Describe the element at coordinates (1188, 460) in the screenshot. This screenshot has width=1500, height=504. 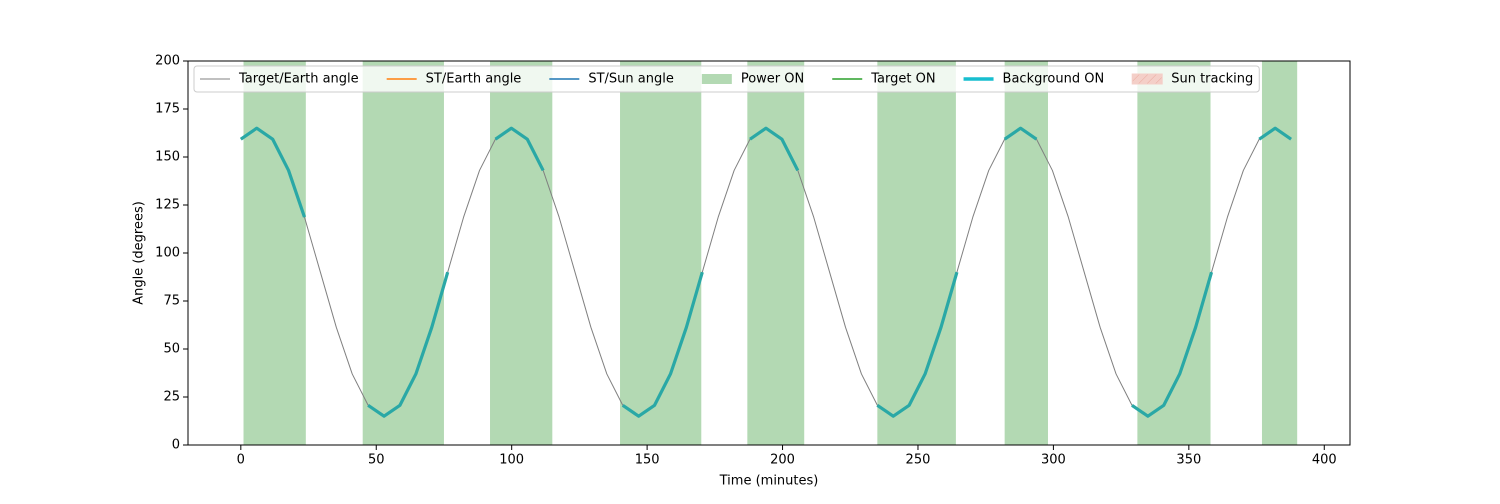
I see `x-tick-label: 350` at that location.